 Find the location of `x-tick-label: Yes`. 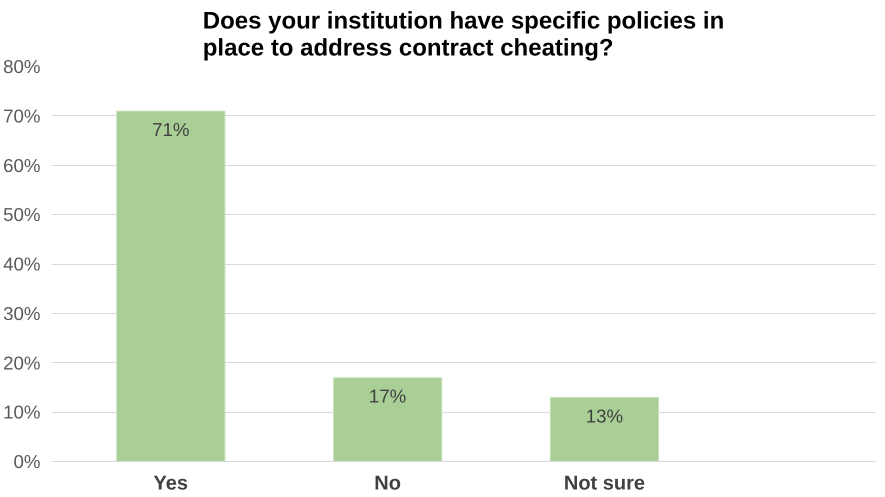

x-tick-label: Yes is located at coordinates (171, 483).